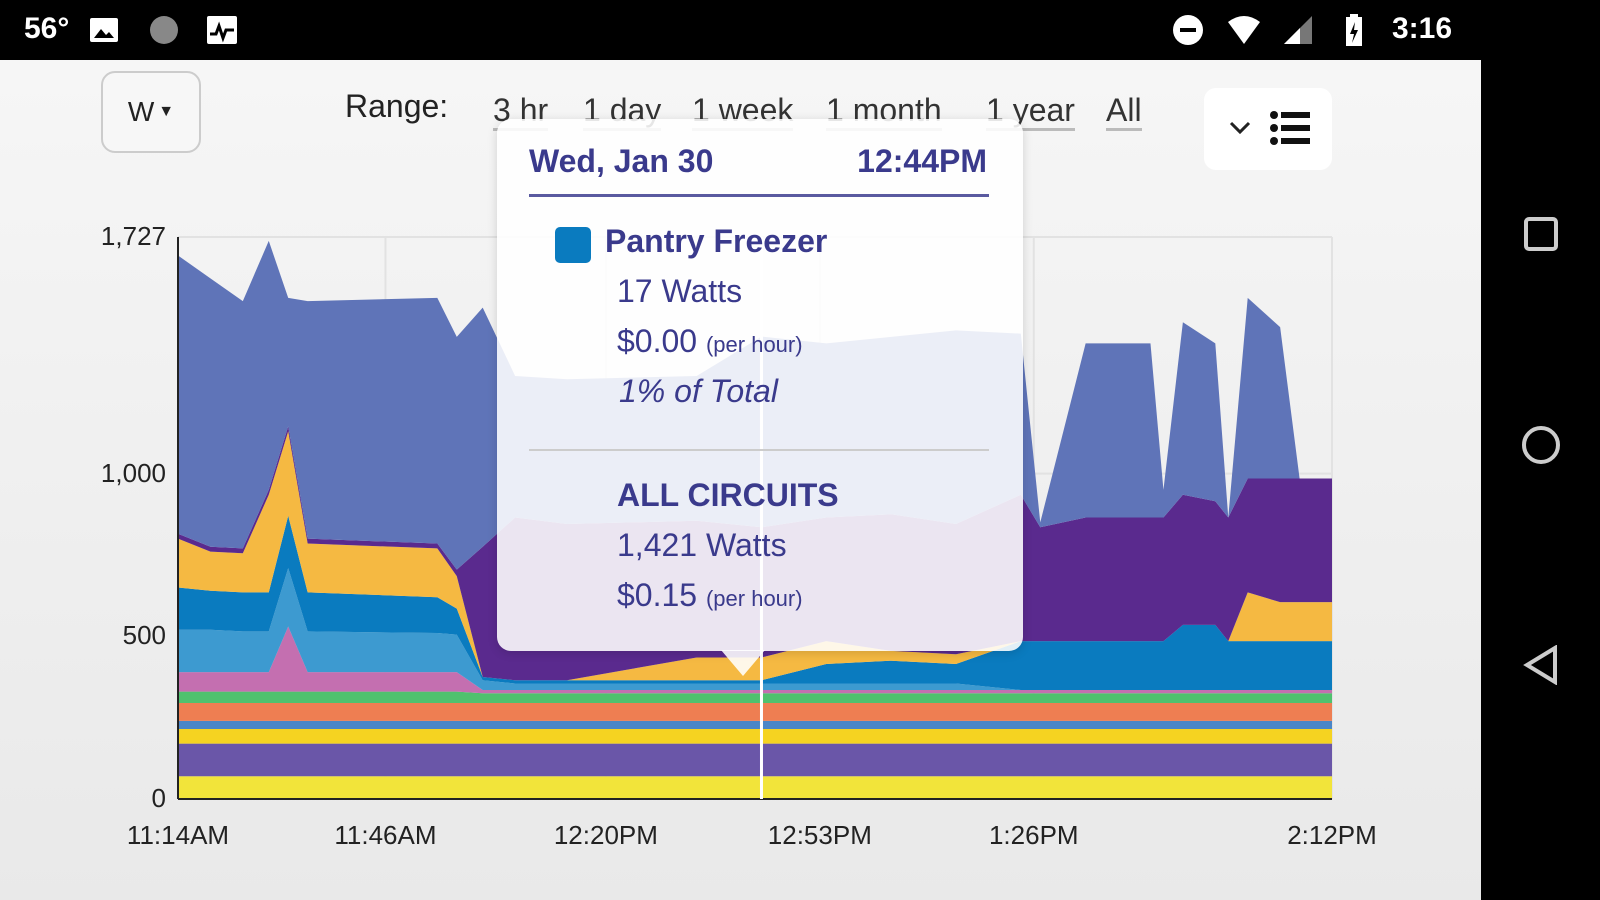 The height and width of the screenshot is (900, 1600). What do you see at coordinates (755, 712) in the screenshot?
I see `area-orange` at bounding box center [755, 712].